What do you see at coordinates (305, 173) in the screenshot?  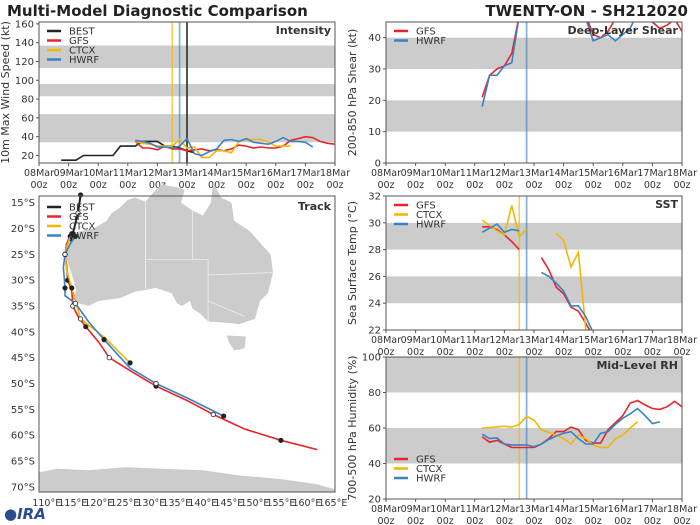 I see `x-tick-label: 17Mar` at bounding box center [305, 173].